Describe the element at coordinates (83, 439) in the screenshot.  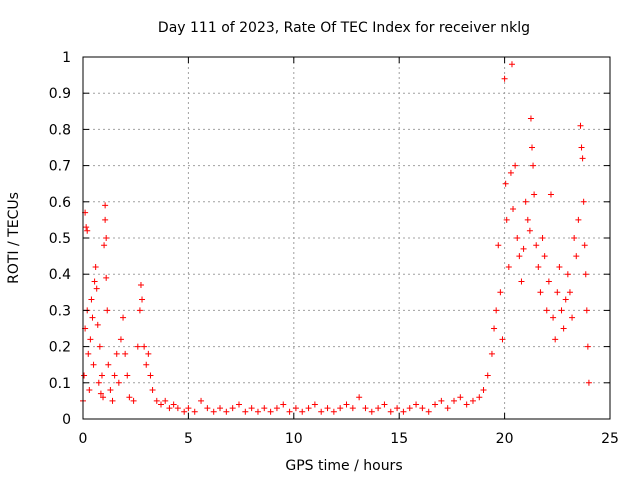
I see `x-tick-label: 0` at that location.